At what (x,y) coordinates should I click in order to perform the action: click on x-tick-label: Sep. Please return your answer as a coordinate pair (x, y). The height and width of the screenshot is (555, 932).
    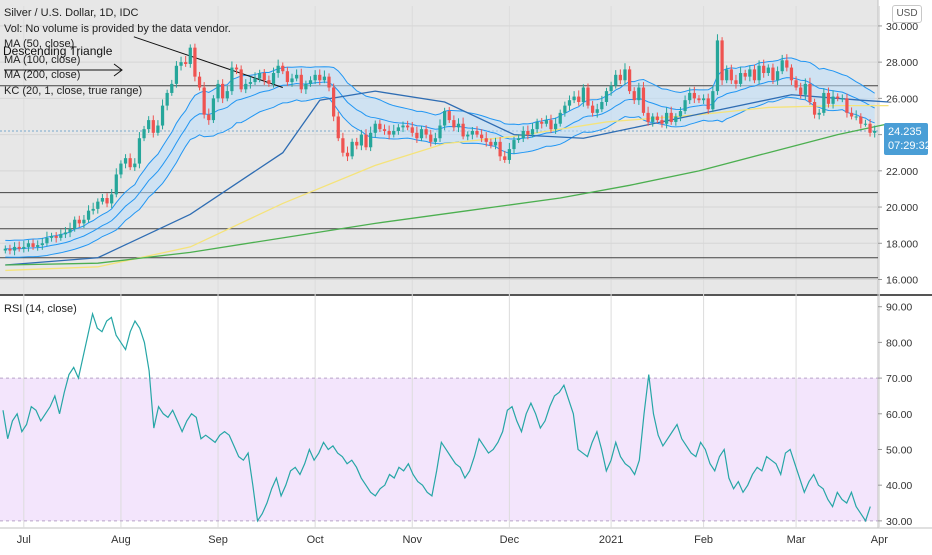
    Looking at the image, I should click on (218, 540).